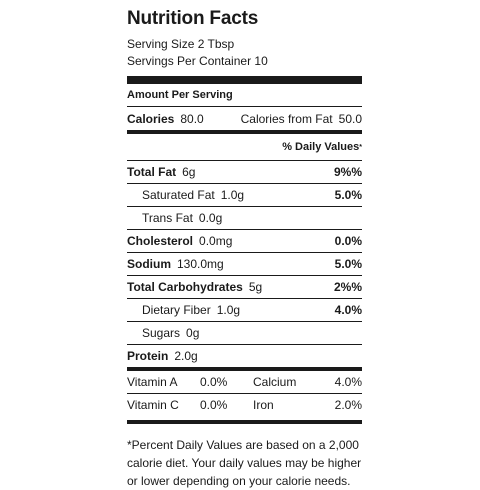 This screenshot has height=490, width=480. I want to click on vitamin-name: Vitamin A, so click(152, 382).